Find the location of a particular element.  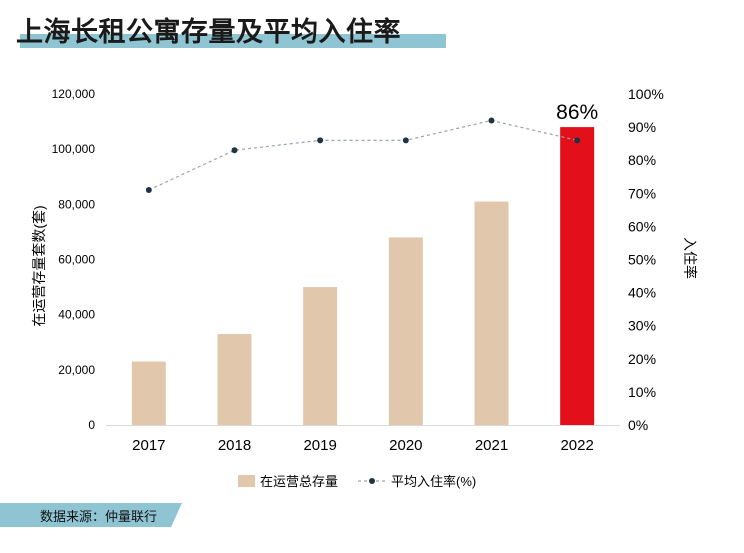

y-tick-label: 120,000 is located at coordinates (74, 94).